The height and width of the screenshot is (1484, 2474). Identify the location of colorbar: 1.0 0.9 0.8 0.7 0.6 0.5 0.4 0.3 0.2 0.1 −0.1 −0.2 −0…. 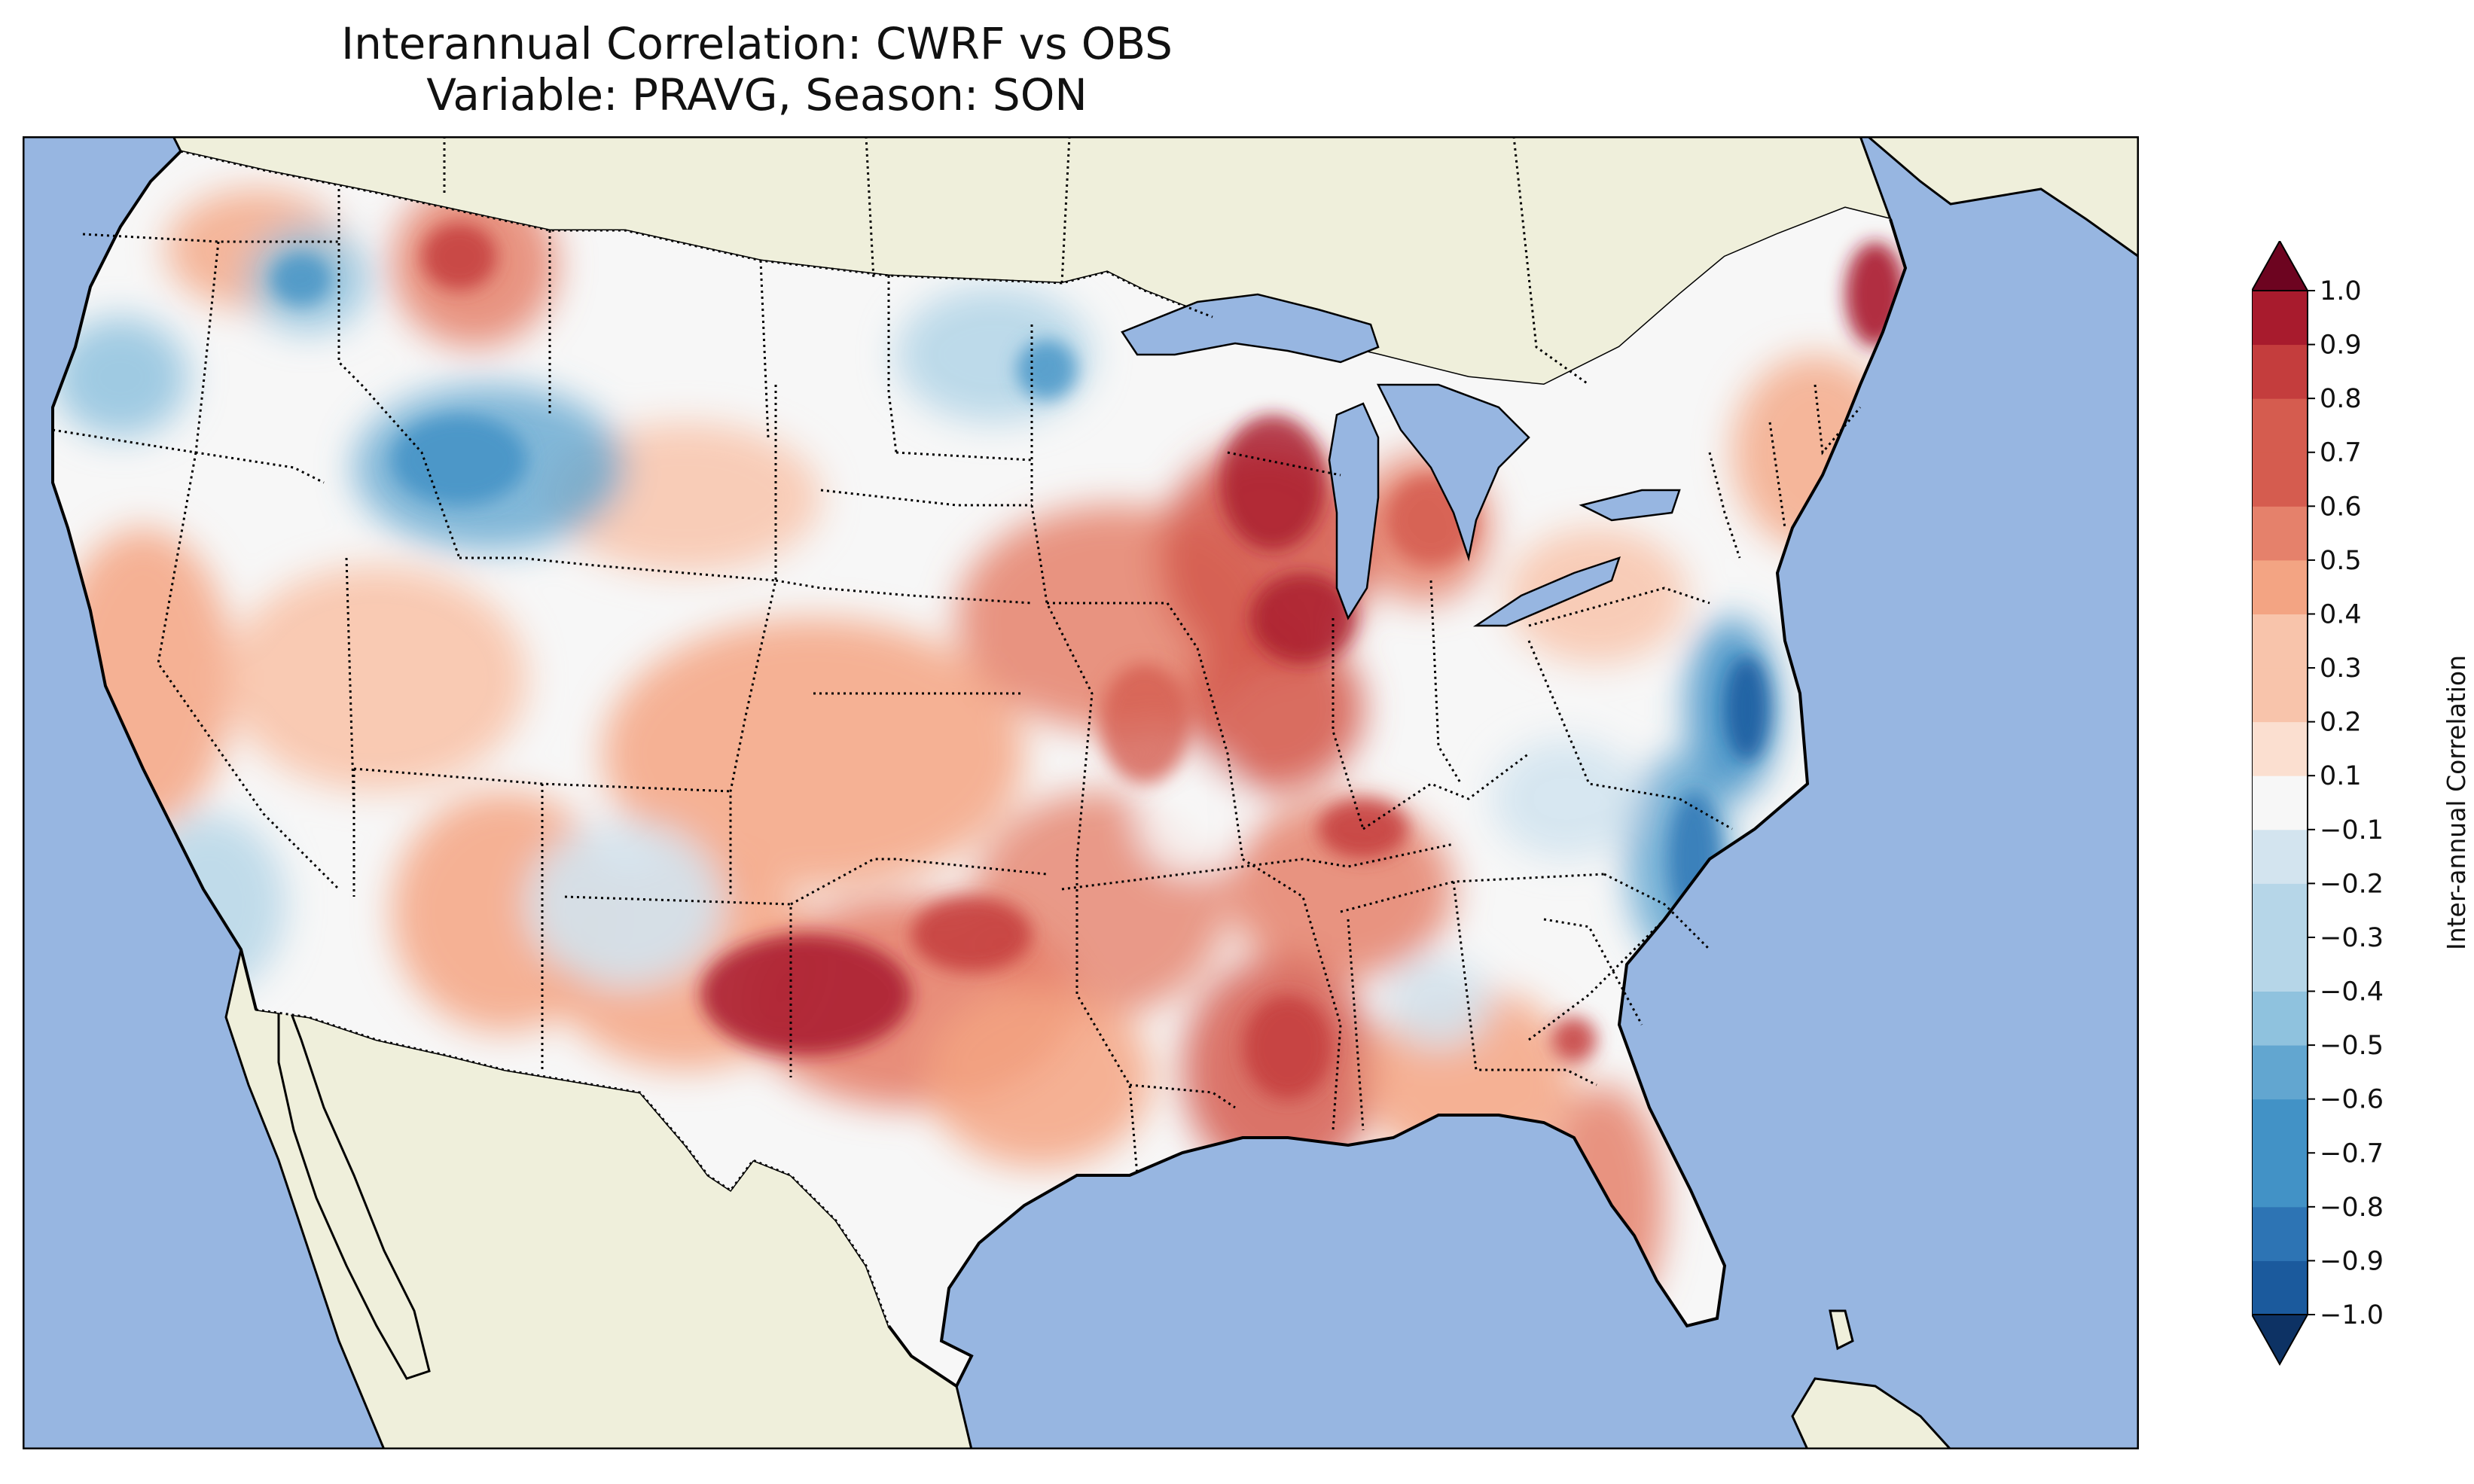
(2362, 804).